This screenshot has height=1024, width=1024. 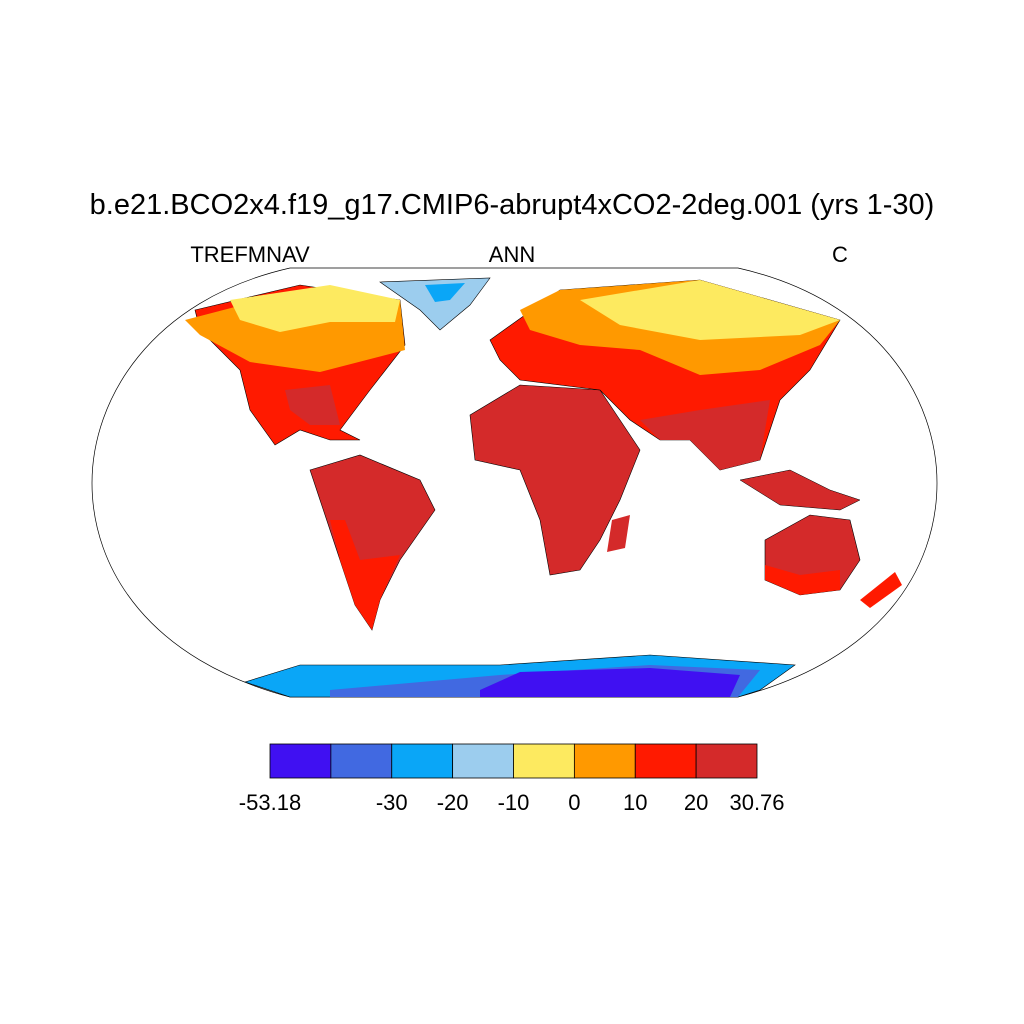 What do you see at coordinates (696, 802) in the screenshot?
I see `colorbar-label: 20` at bounding box center [696, 802].